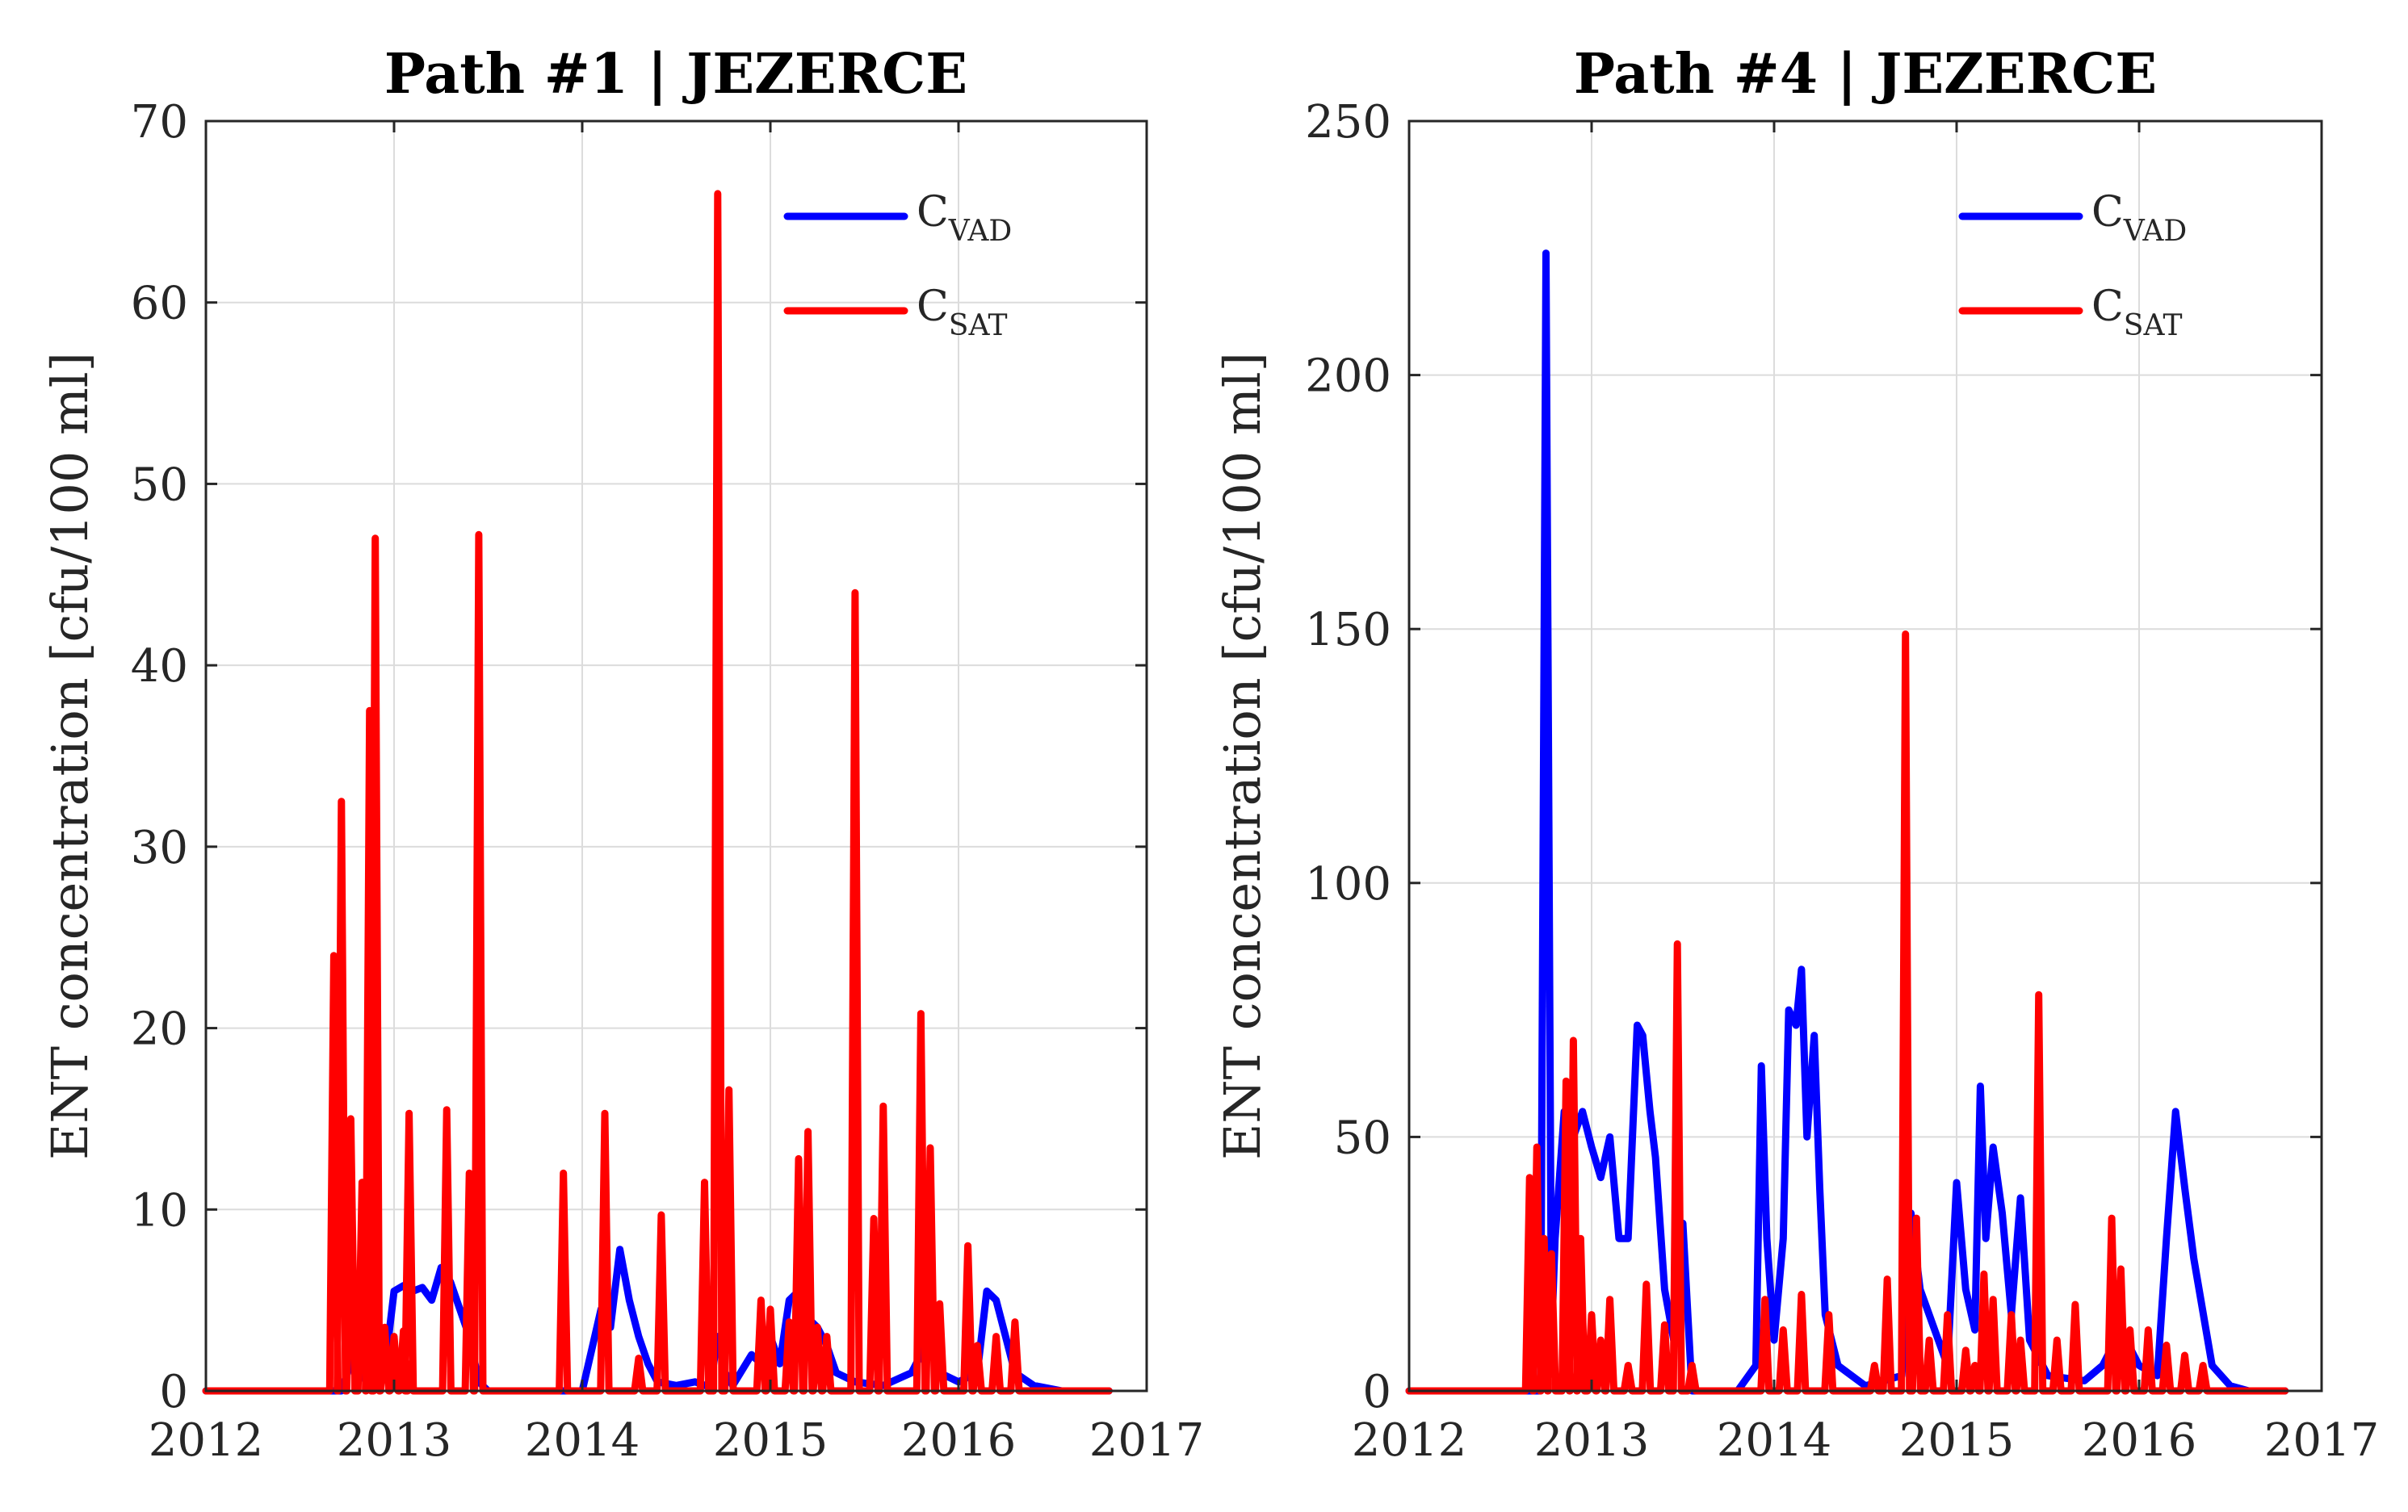  I want to click on y-tick-label: 10, so click(159, 1210).